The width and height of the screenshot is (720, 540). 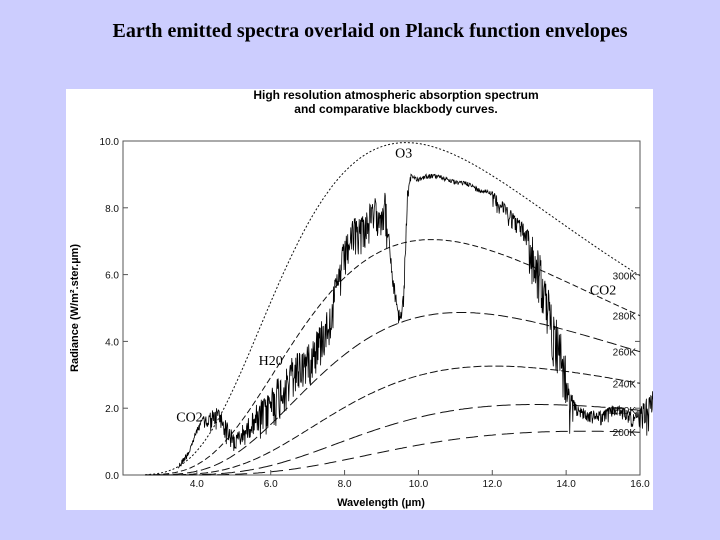 I want to click on x-axis-label: Wavelength (µm), so click(x=381, y=503).